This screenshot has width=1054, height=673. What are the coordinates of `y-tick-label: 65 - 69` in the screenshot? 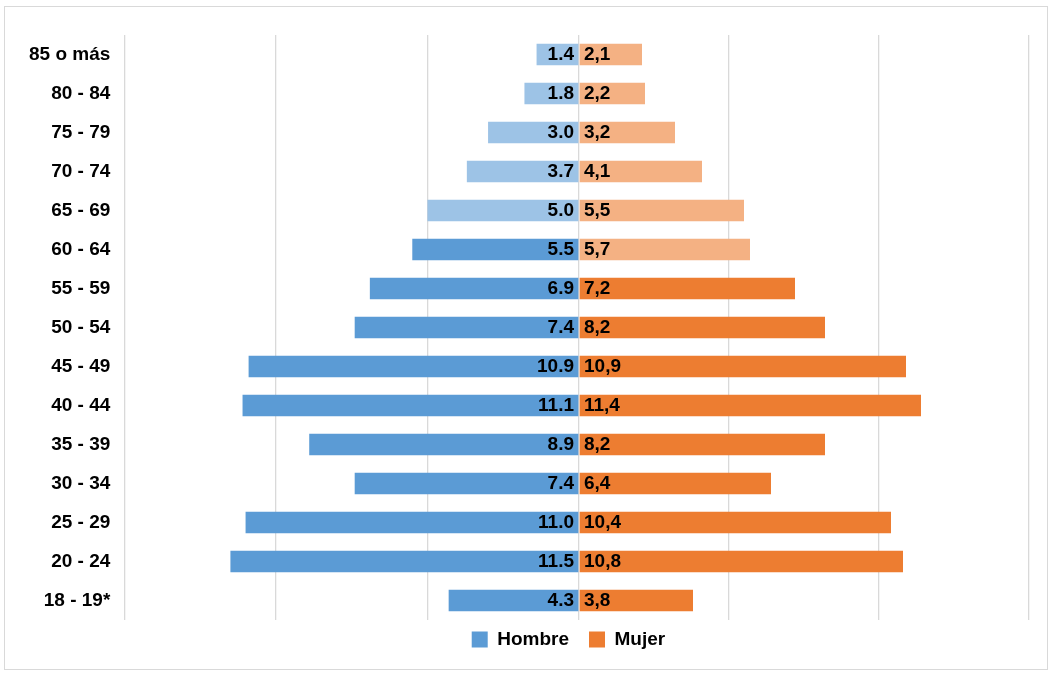 It's located at (81, 209).